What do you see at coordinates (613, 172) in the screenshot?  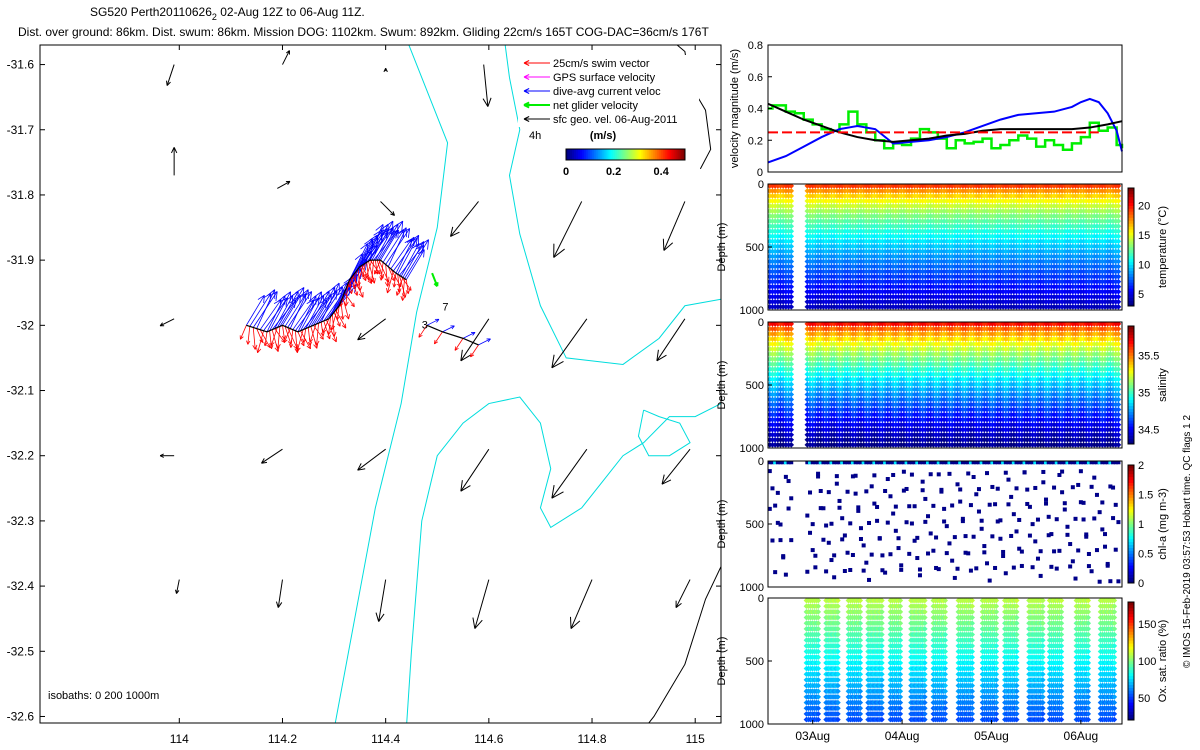 I see `colorbar-tick-label: 0.2` at bounding box center [613, 172].